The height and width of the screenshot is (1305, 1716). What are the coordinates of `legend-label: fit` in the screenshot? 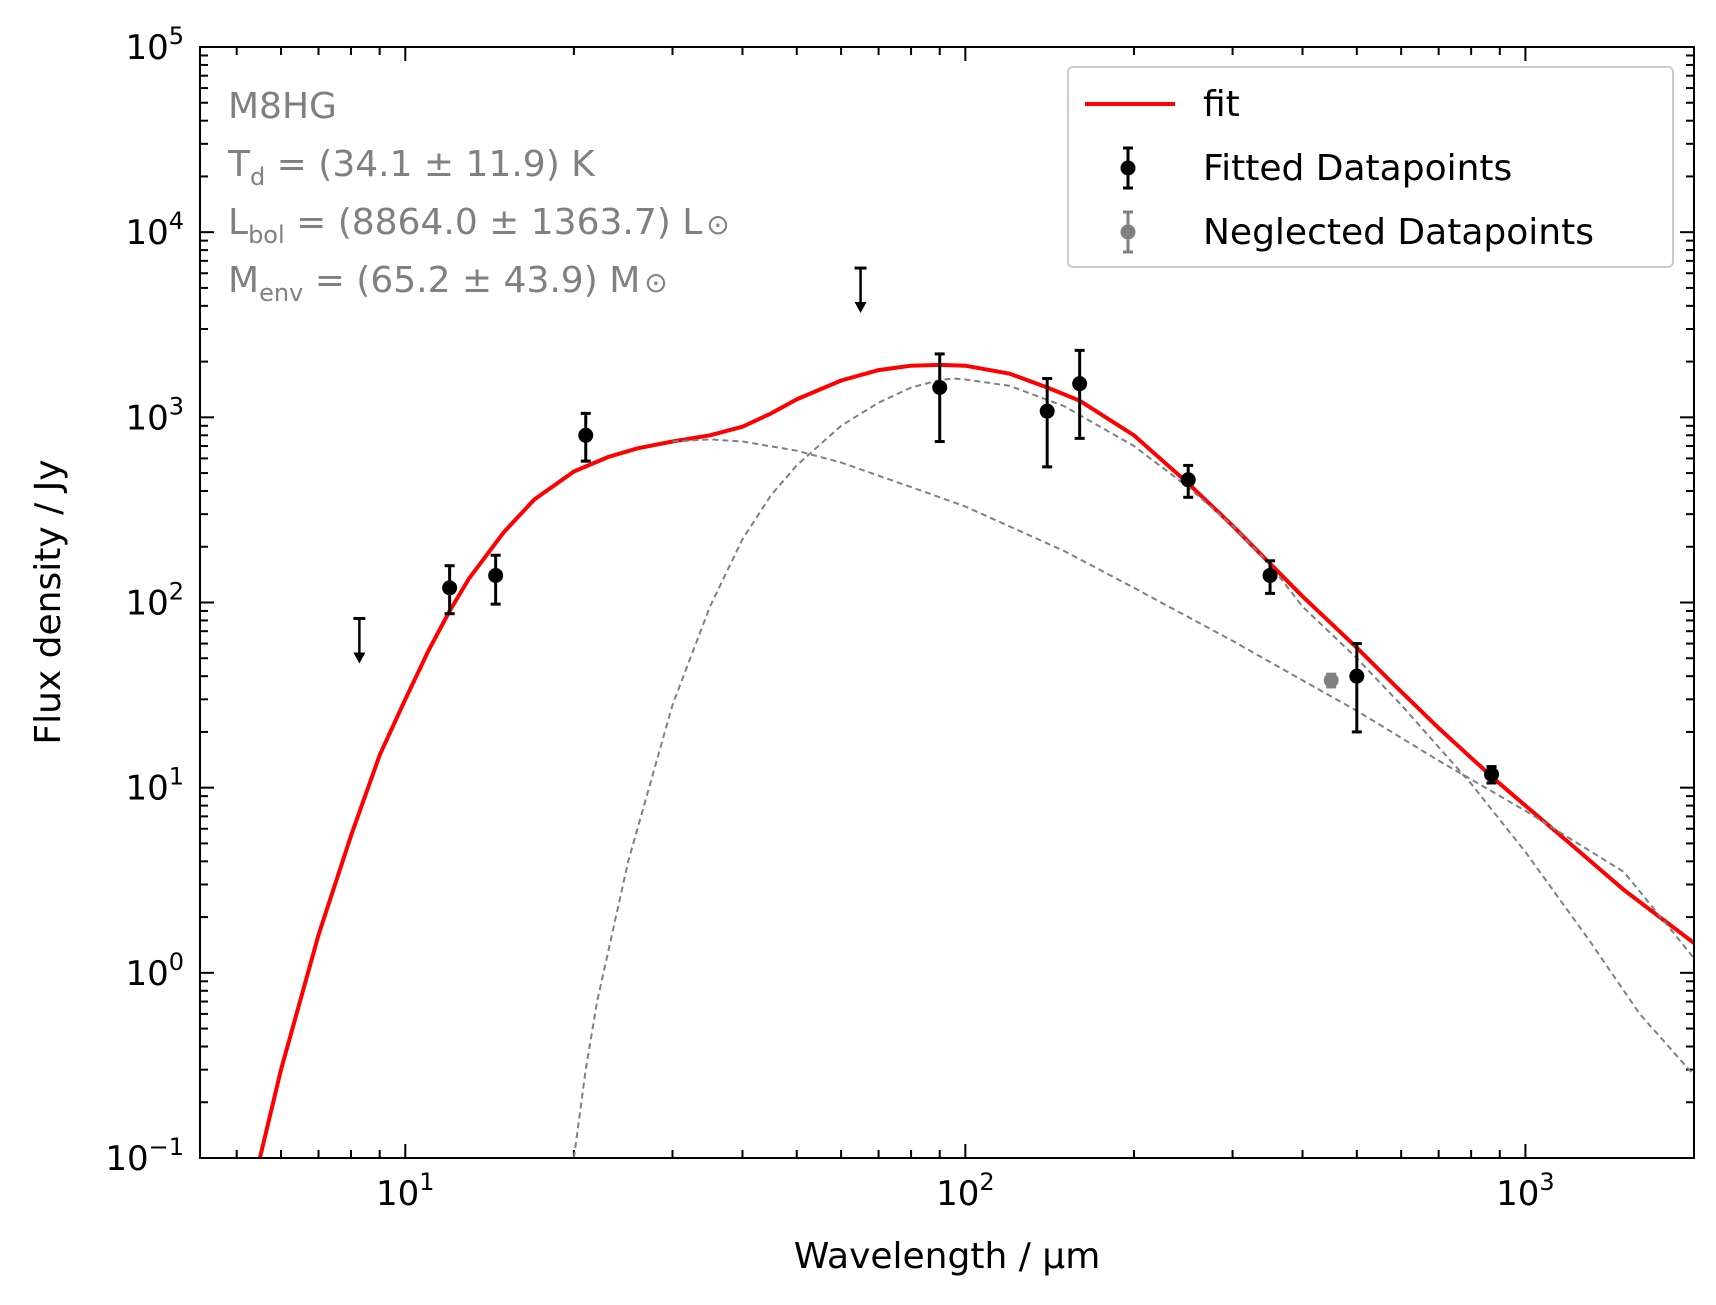 It's located at (1221, 104).